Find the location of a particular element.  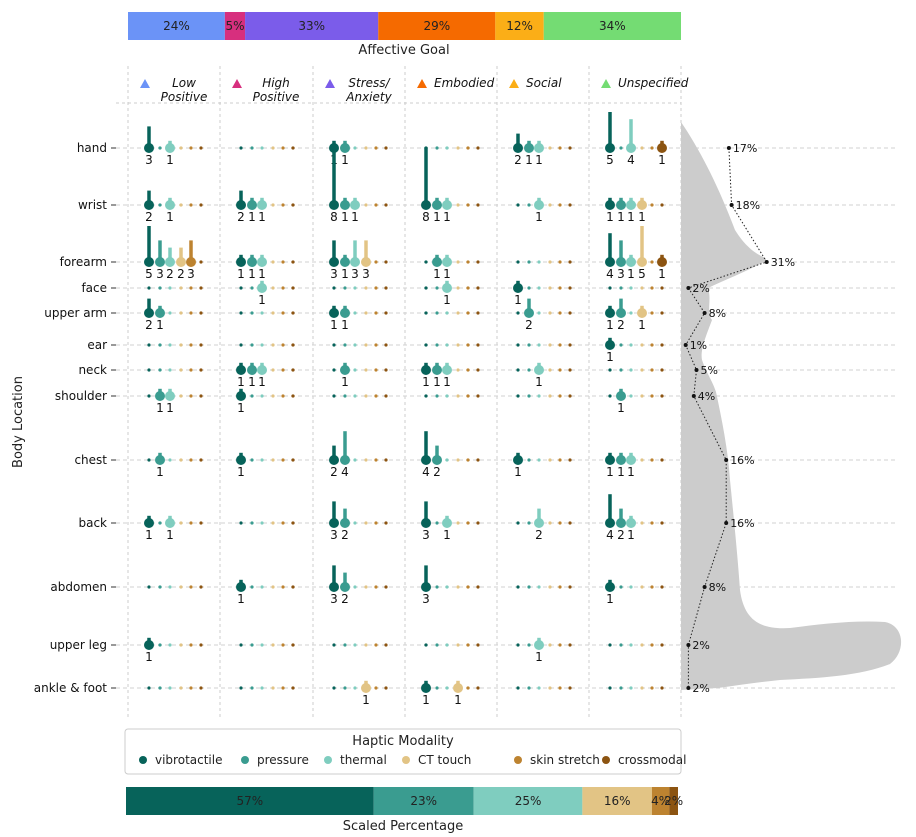

top-bar-label: 12% is located at coordinates (519, 26).